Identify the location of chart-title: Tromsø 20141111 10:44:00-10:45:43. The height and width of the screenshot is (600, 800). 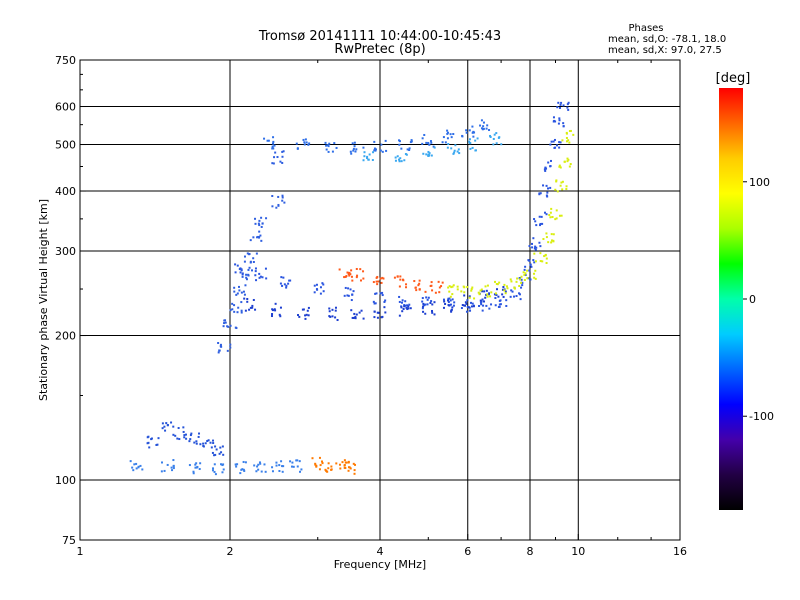
(379, 36).